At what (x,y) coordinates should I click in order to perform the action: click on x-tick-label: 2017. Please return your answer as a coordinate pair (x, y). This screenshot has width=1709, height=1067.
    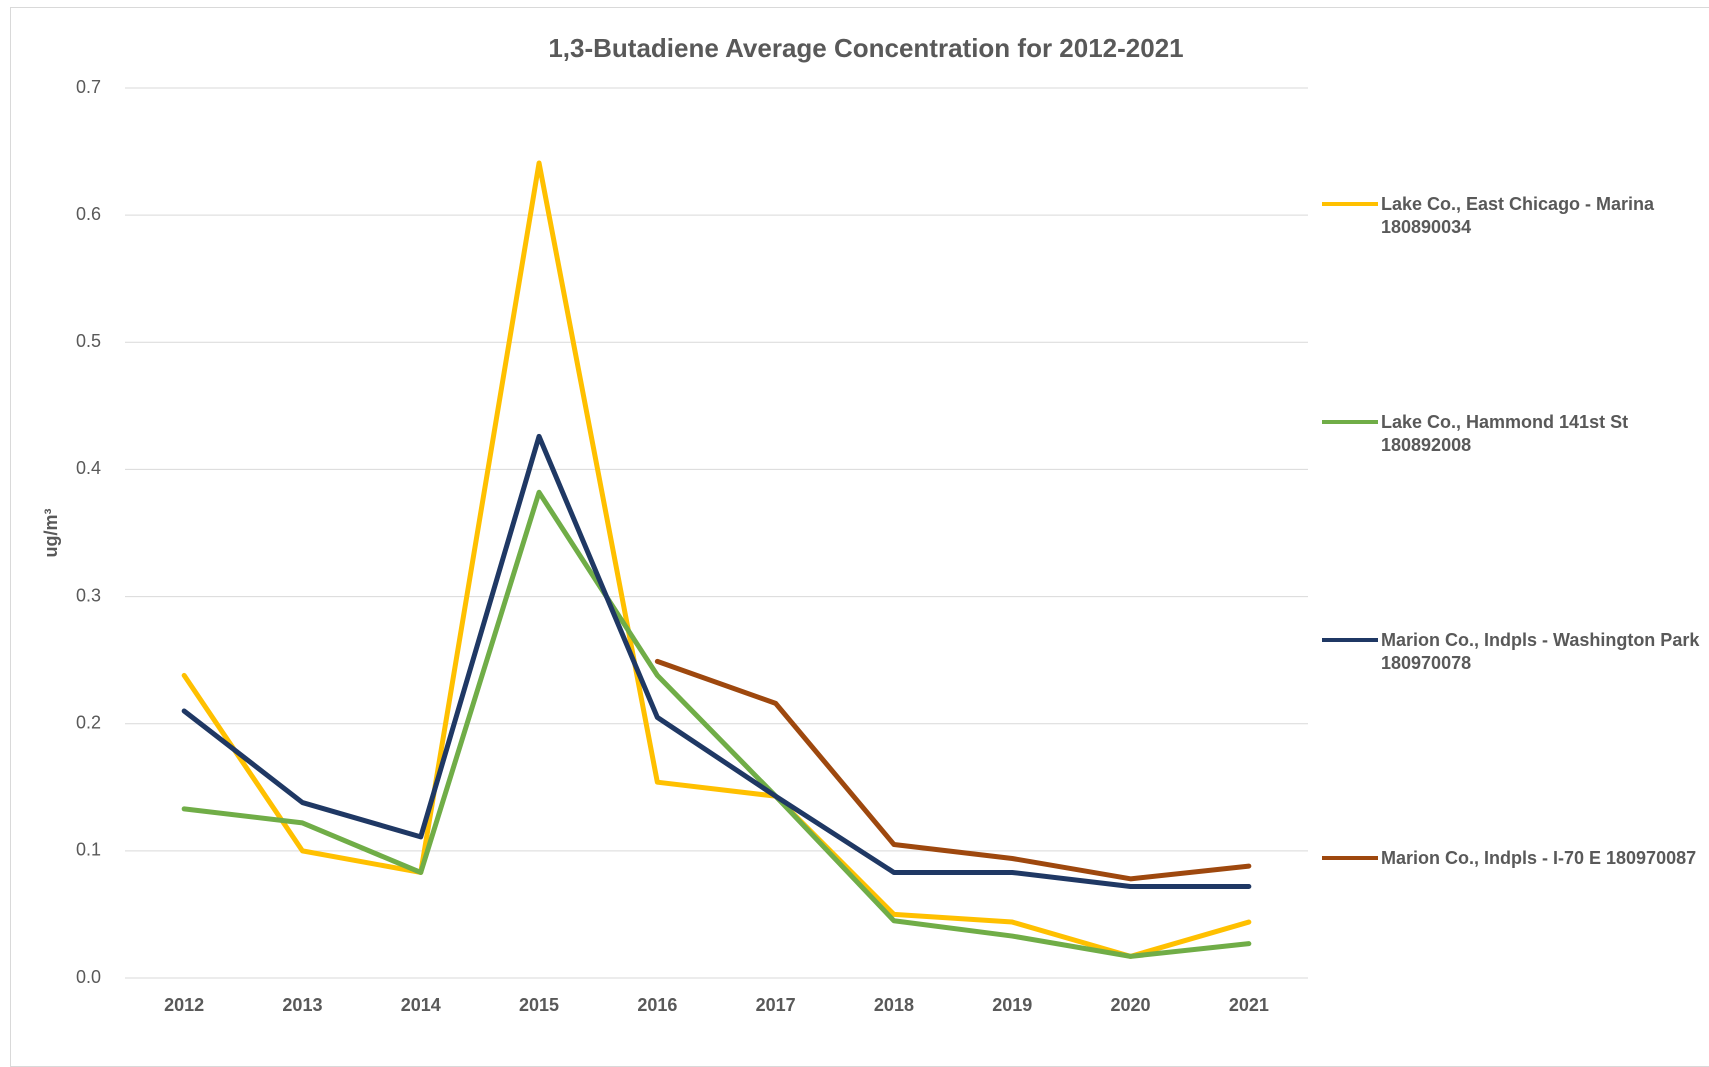
    Looking at the image, I should click on (776, 1005).